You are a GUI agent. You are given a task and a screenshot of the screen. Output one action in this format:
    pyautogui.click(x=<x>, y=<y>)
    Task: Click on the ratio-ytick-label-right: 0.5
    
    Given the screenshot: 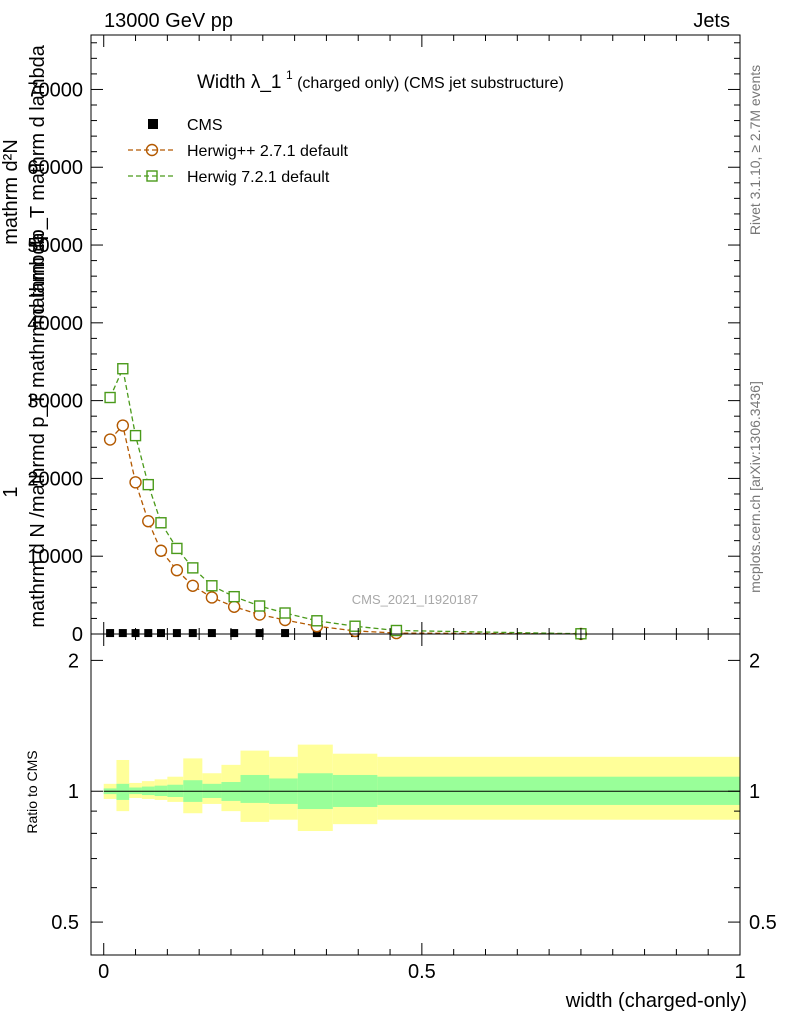 What is the action you would take?
    pyautogui.click(x=763, y=923)
    